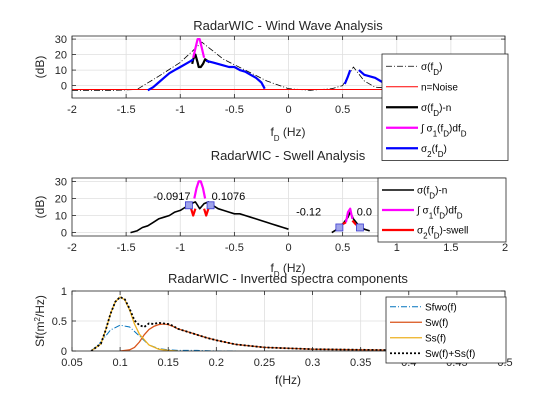  What do you see at coordinates (308, 213) in the screenshot?
I see `annotation-label: -0.12` at bounding box center [308, 213].